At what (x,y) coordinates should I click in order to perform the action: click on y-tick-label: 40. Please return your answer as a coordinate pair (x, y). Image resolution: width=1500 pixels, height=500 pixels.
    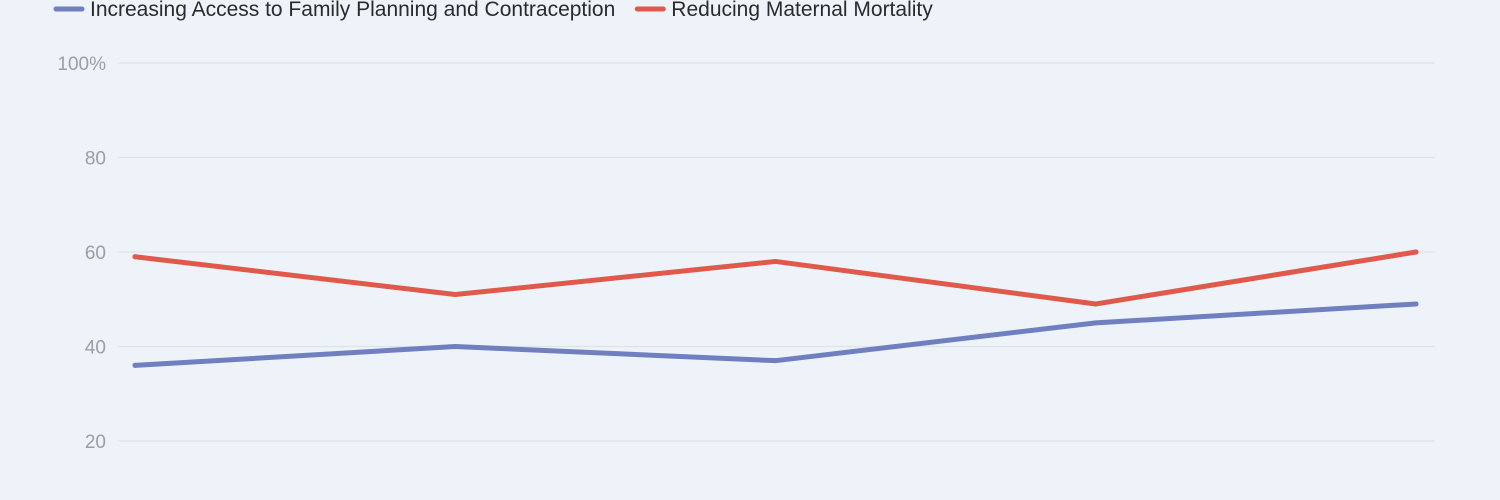
    Looking at the image, I should click on (95, 348).